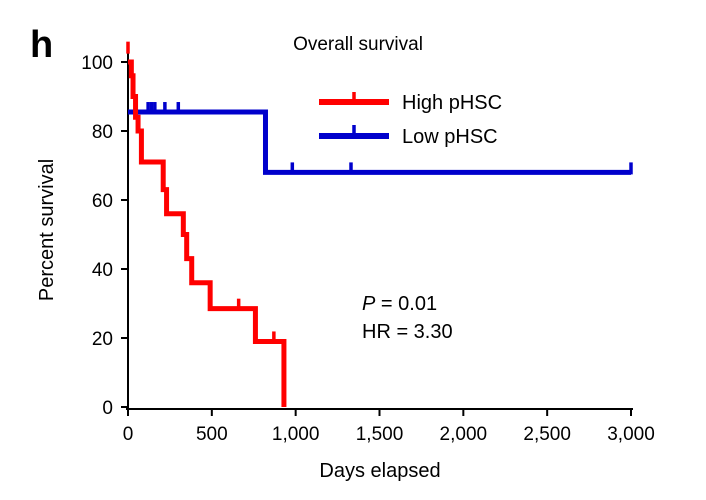 This screenshot has height=500, width=706. Describe the element at coordinates (358, 44) in the screenshot. I see `chart-title: Overall survival` at that location.